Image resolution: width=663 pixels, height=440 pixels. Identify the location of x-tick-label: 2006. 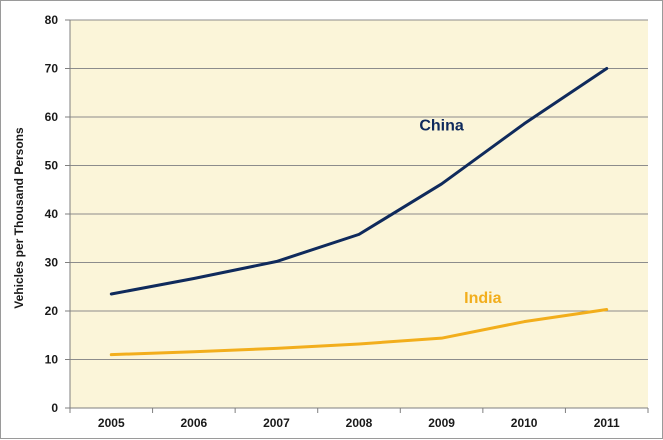
(194, 423).